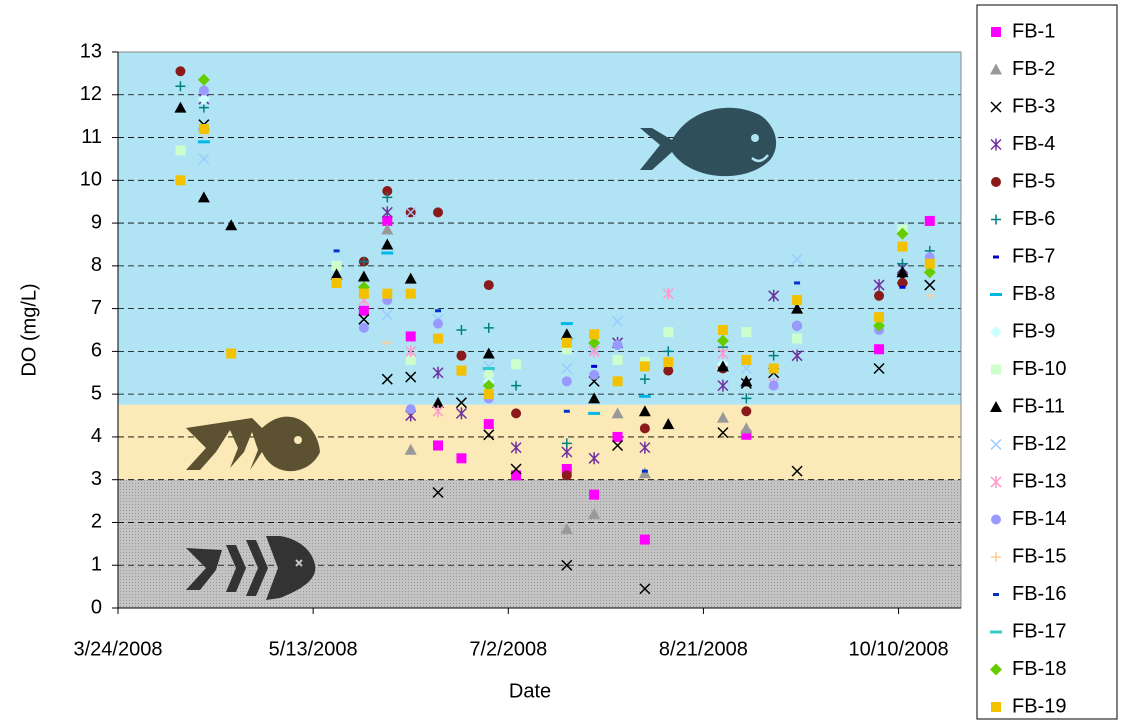  Describe the element at coordinates (251, 568) in the screenshot. I see `dead-fish` at that location.